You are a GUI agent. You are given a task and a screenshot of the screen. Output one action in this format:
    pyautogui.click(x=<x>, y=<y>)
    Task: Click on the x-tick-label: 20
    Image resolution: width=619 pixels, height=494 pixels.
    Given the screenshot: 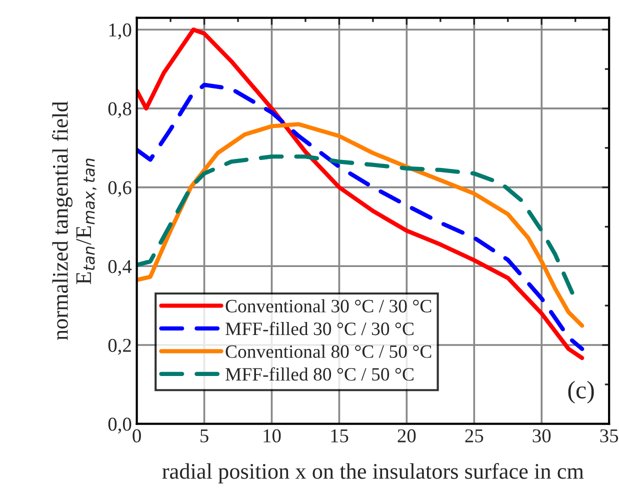 What is the action you would take?
    pyautogui.click(x=407, y=435)
    